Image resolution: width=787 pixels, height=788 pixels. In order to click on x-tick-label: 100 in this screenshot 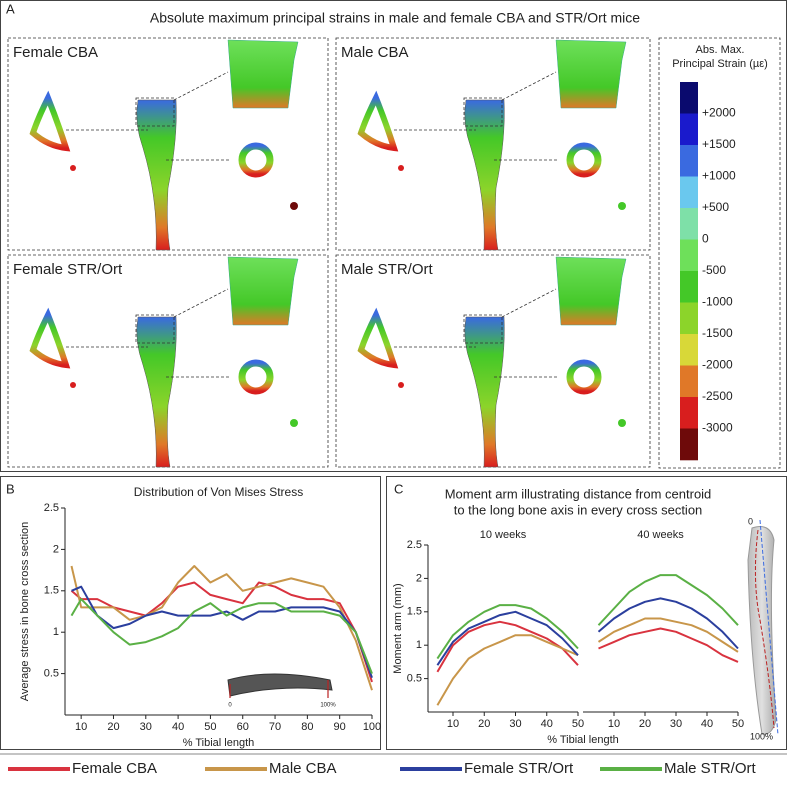, I will do `click(372, 727)`.